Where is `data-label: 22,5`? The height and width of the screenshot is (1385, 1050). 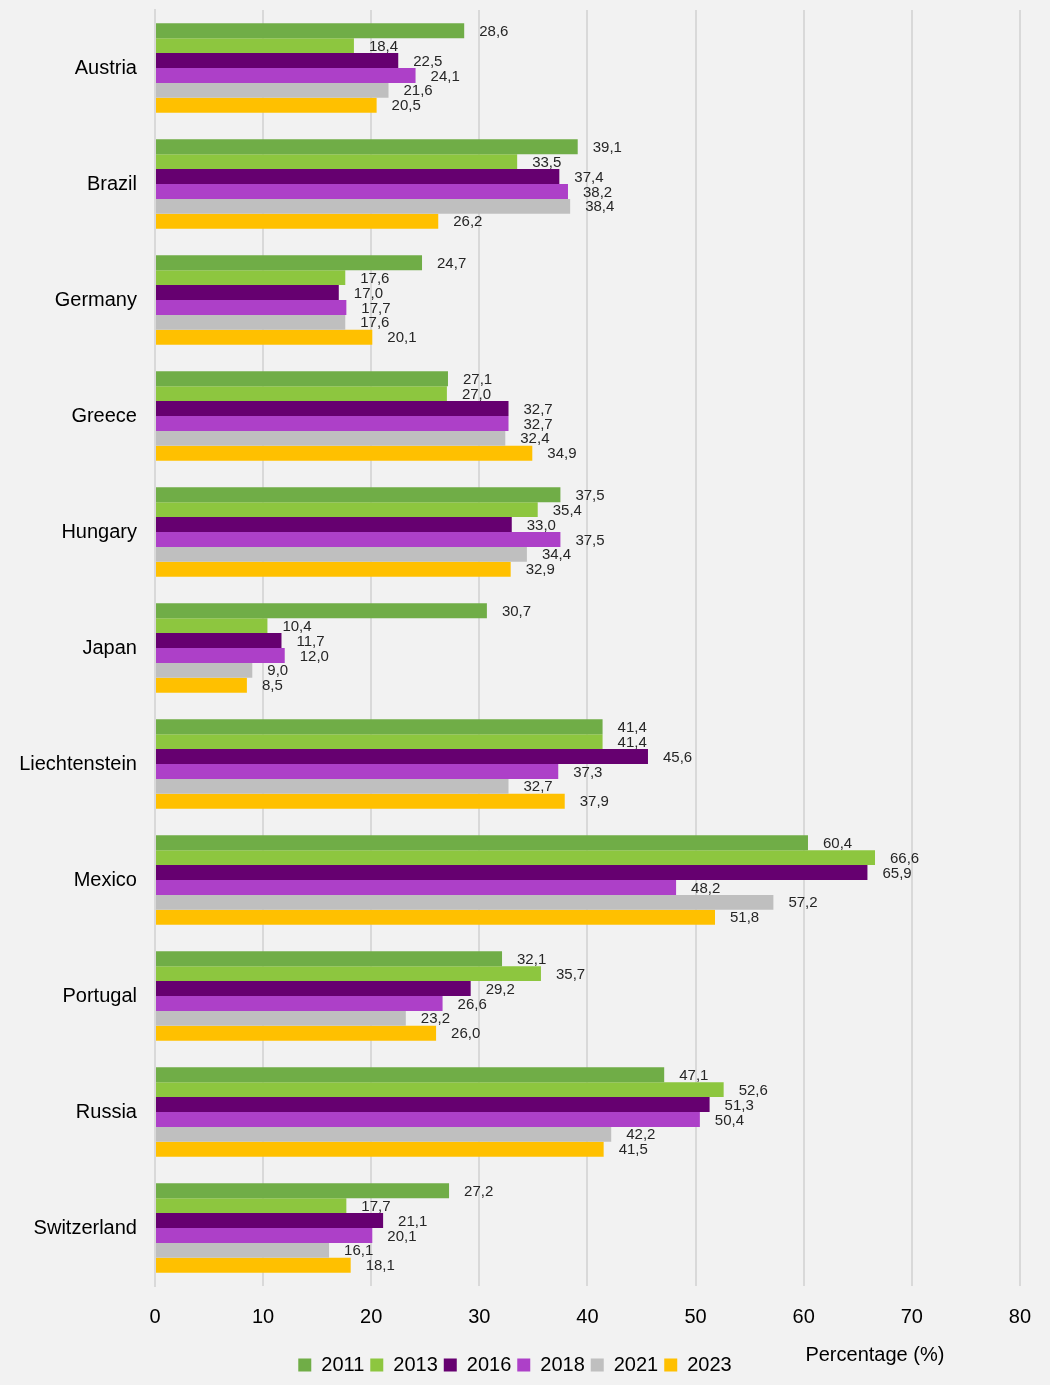 data-label: 22,5 is located at coordinates (428, 60).